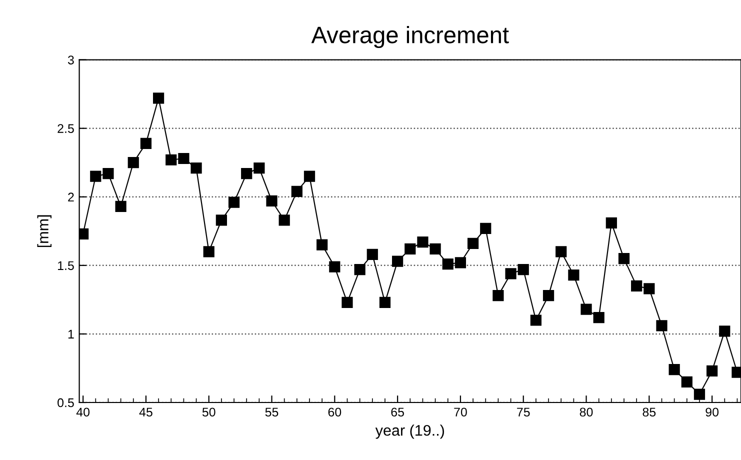  Describe the element at coordinates (83, 412) in the screenshot. I see `x-tick-label: 40` at that location.